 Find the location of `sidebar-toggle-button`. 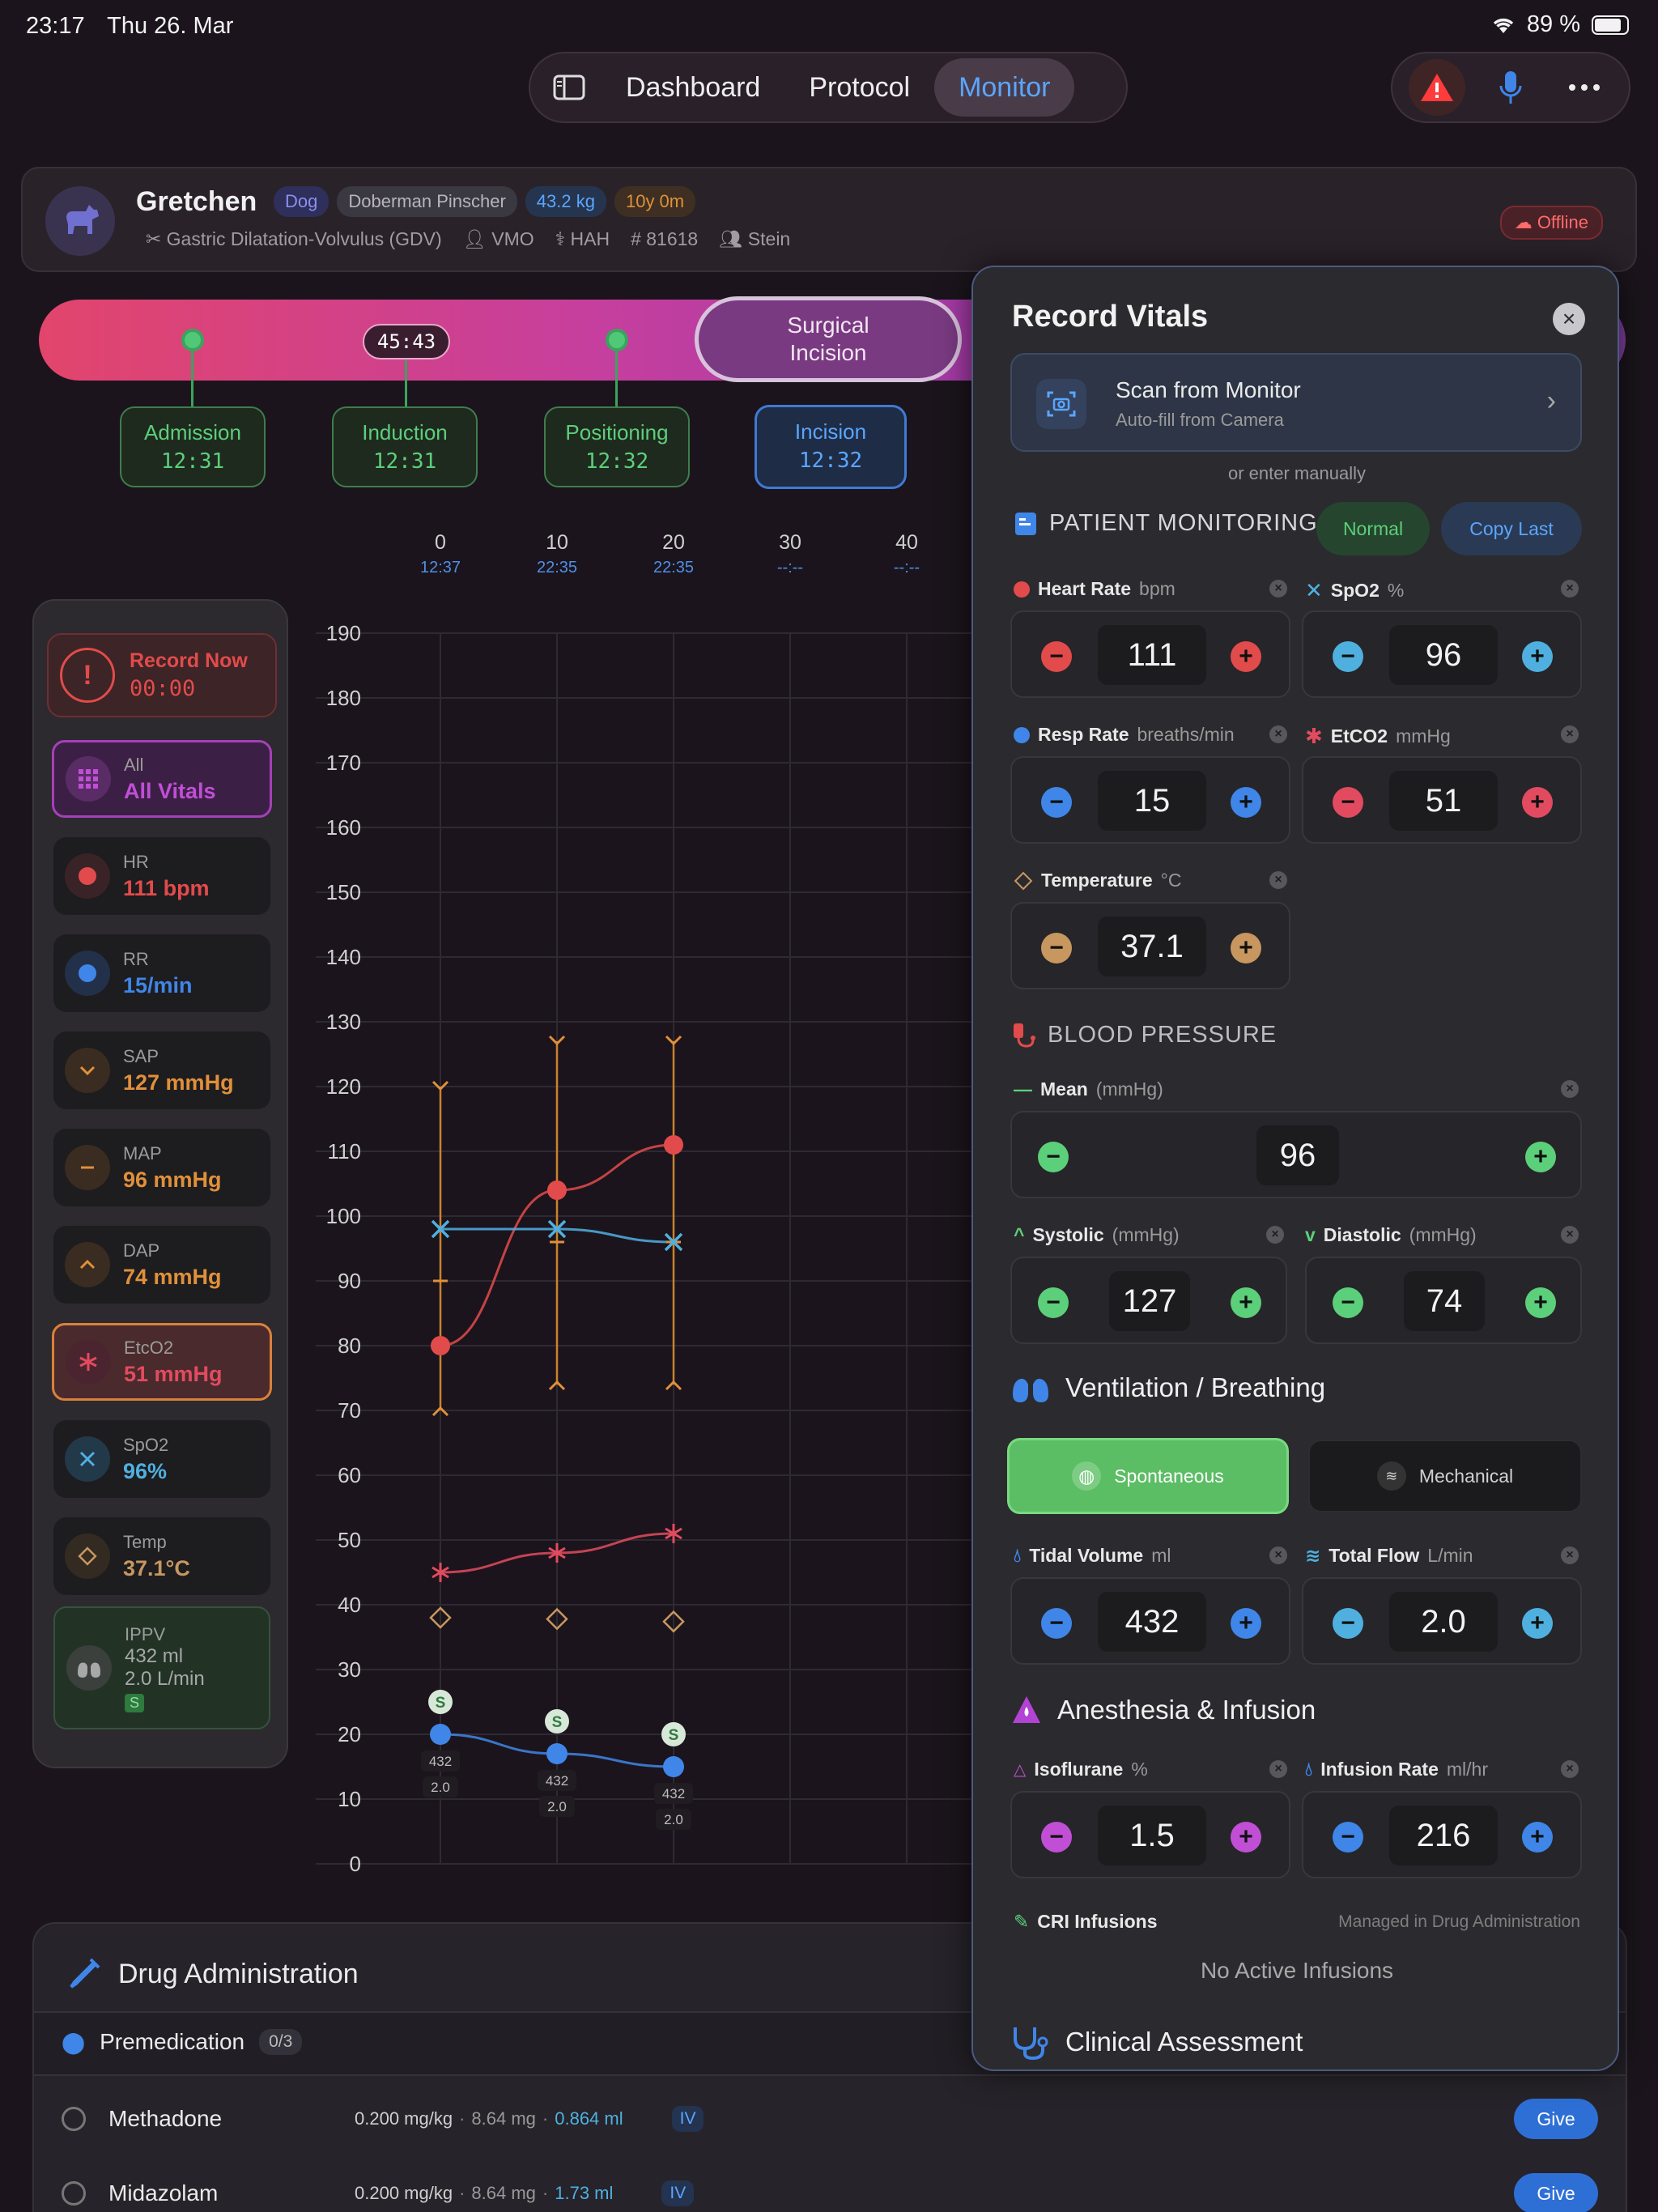

sidebar-toggle-button is located at coordinates (569, 87).